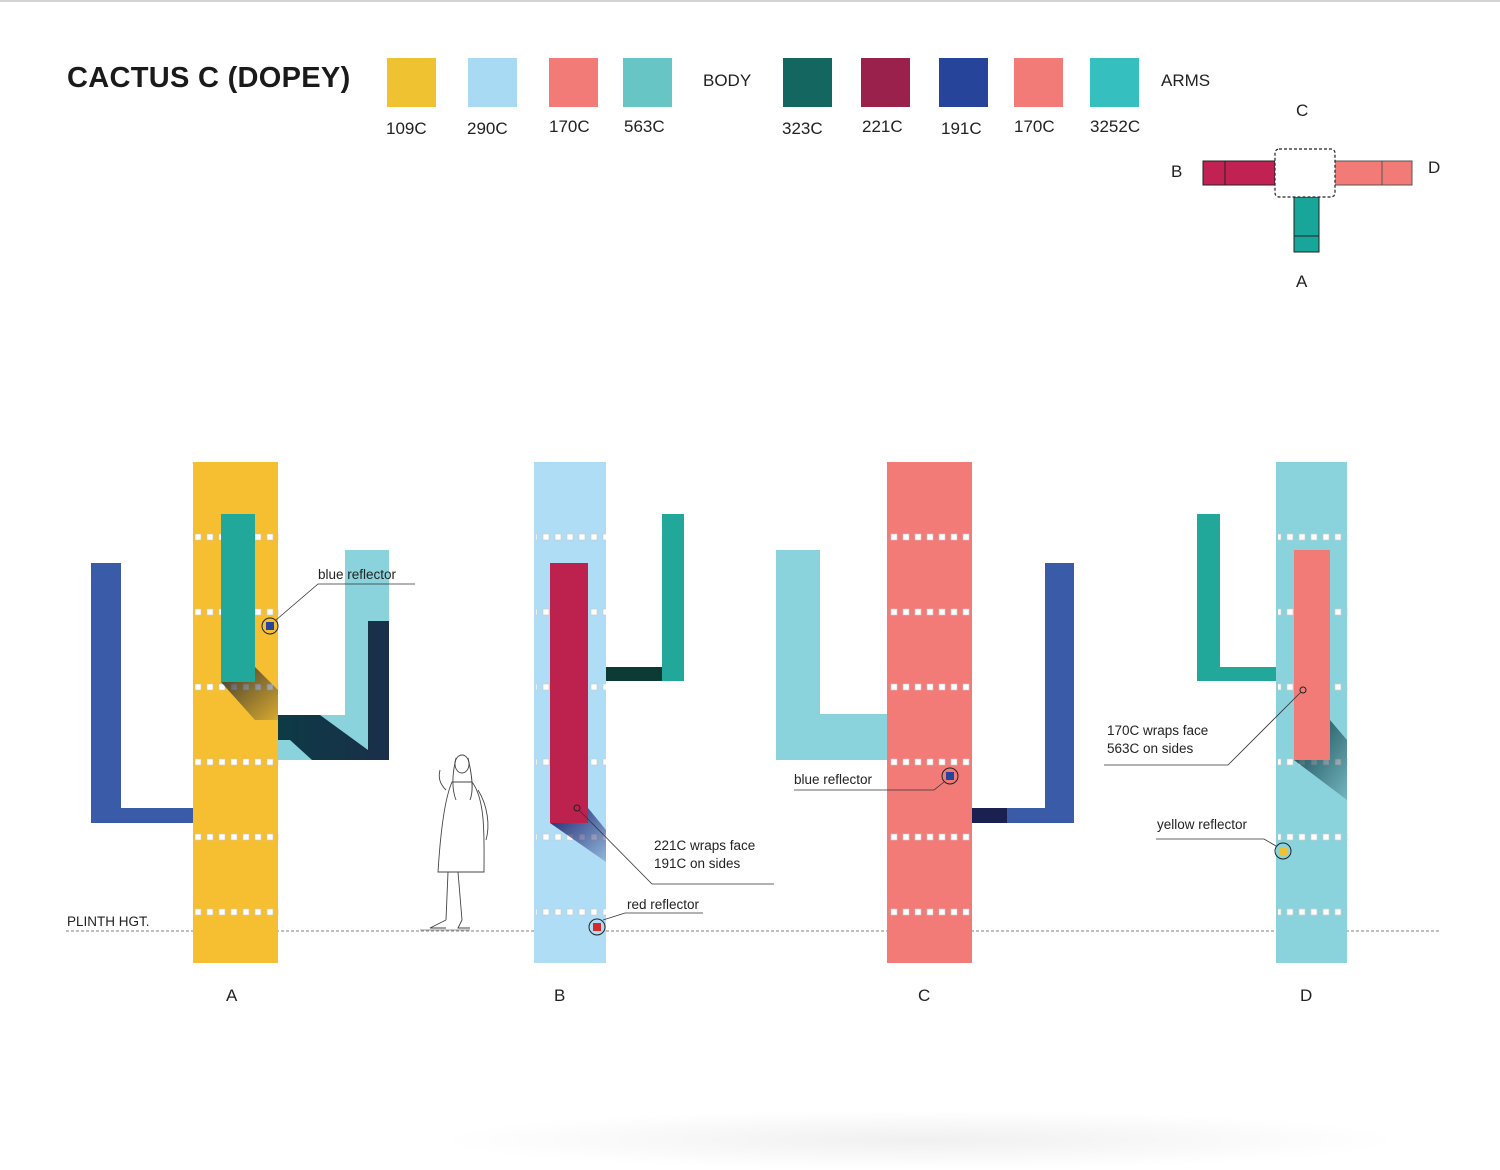 This screenshot has width=1500, height=1170. What do you see at coordinates (750, 1) in the screenshot?
I see `top-border` at bounding box center [750, 1].